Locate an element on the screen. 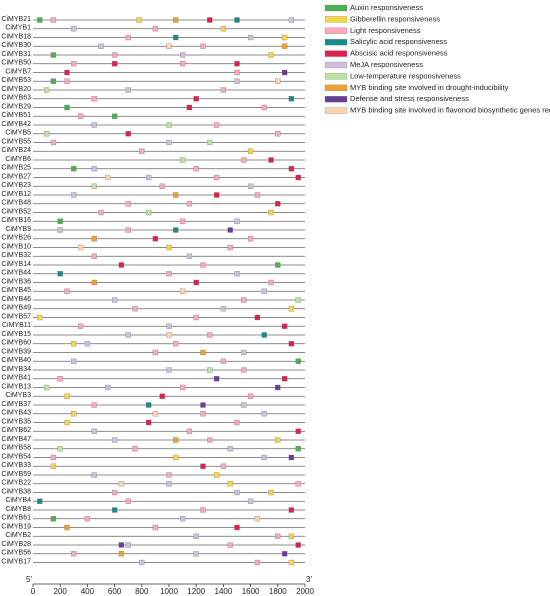 The image size is (550, 596). gene-label: CiMYB4 is located at coordinates (18, 500).